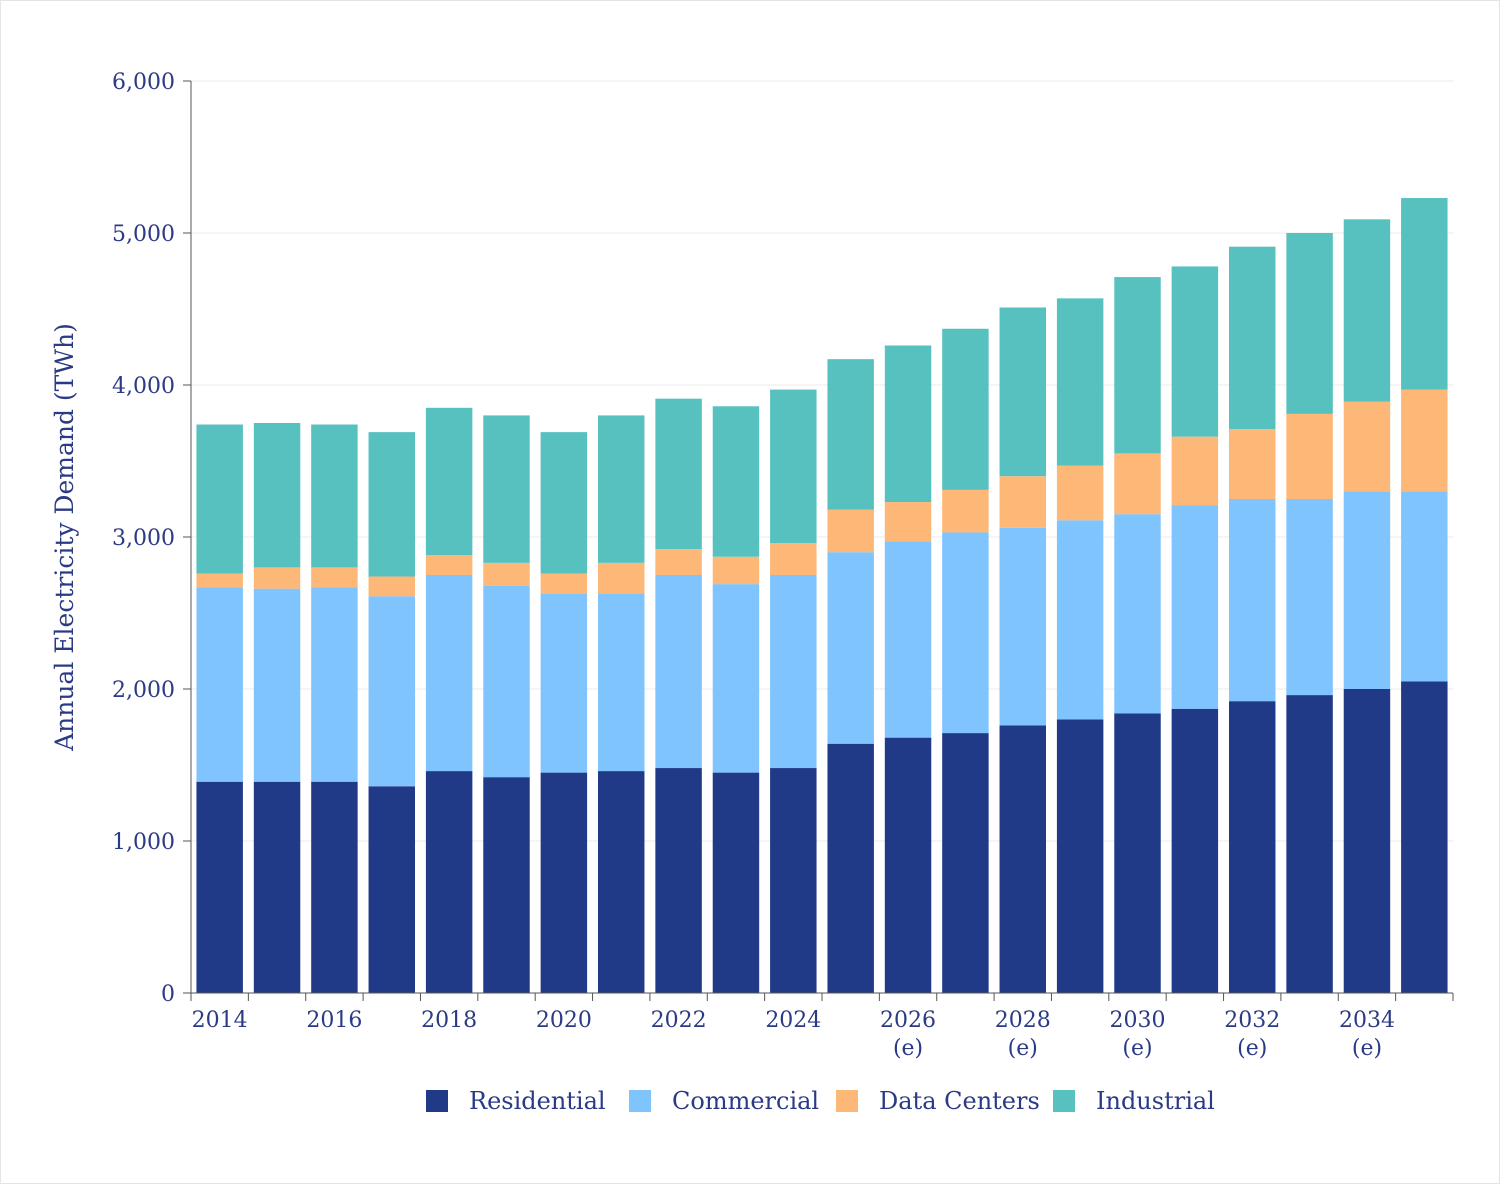 Image resolution: width=1500 pixels, height=1190 pixels. What do you see at coordinates (1252, 847) in the screenshot?
I see `bar-residential-2032` at bounding box center [1252, 847].